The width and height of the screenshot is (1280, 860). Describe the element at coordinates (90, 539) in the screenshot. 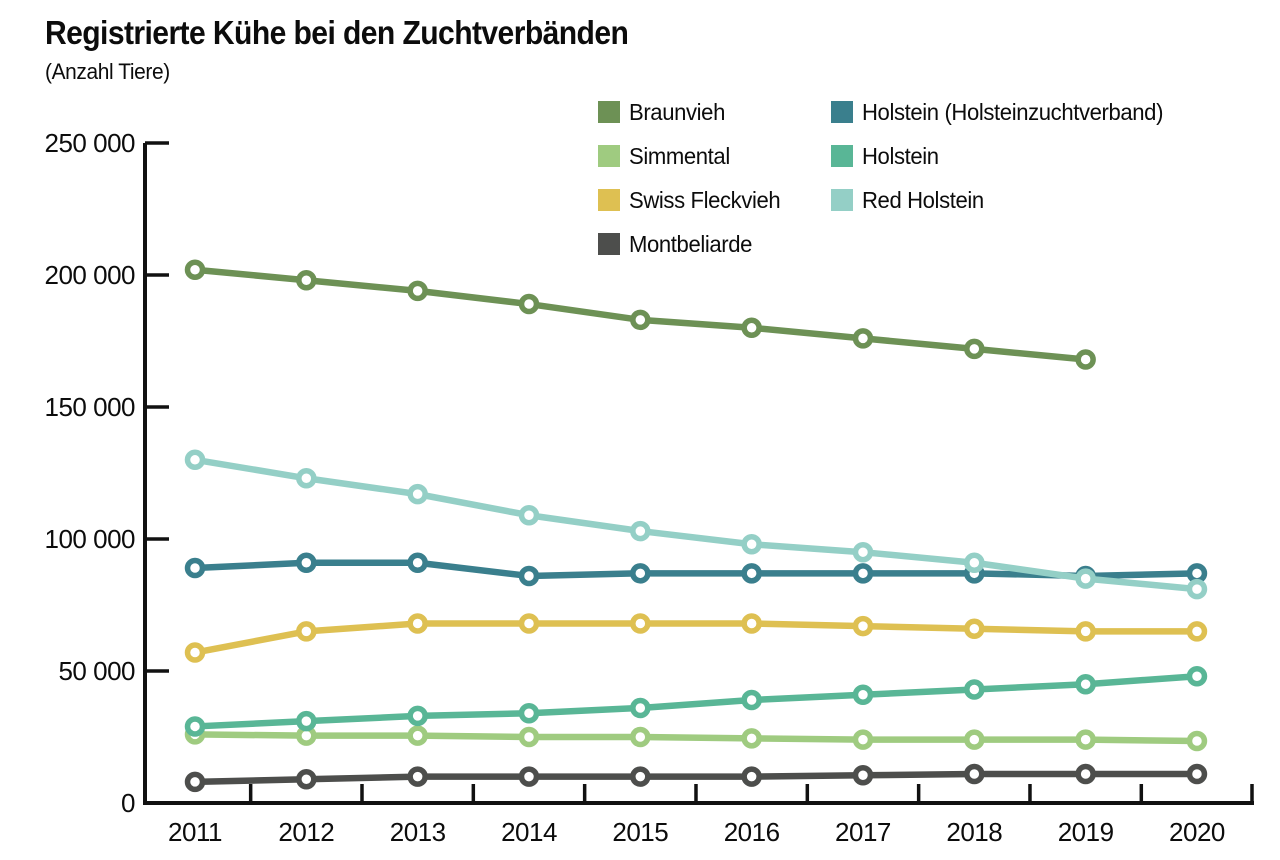

I see `y-tick-label: 100 000` at that location.